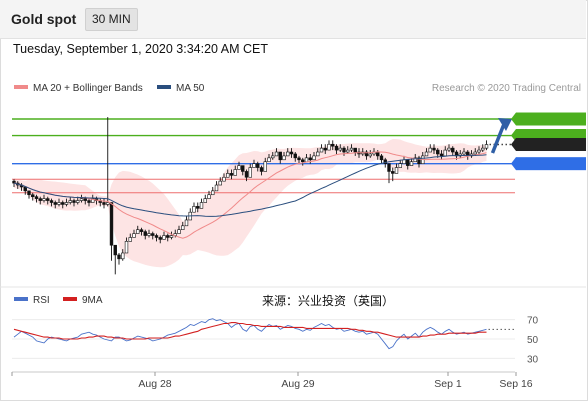  What do you see at coordinates (190, 88) in the screenshot?
I see `legend-label: MA 50` at bounding box center [190, 88].